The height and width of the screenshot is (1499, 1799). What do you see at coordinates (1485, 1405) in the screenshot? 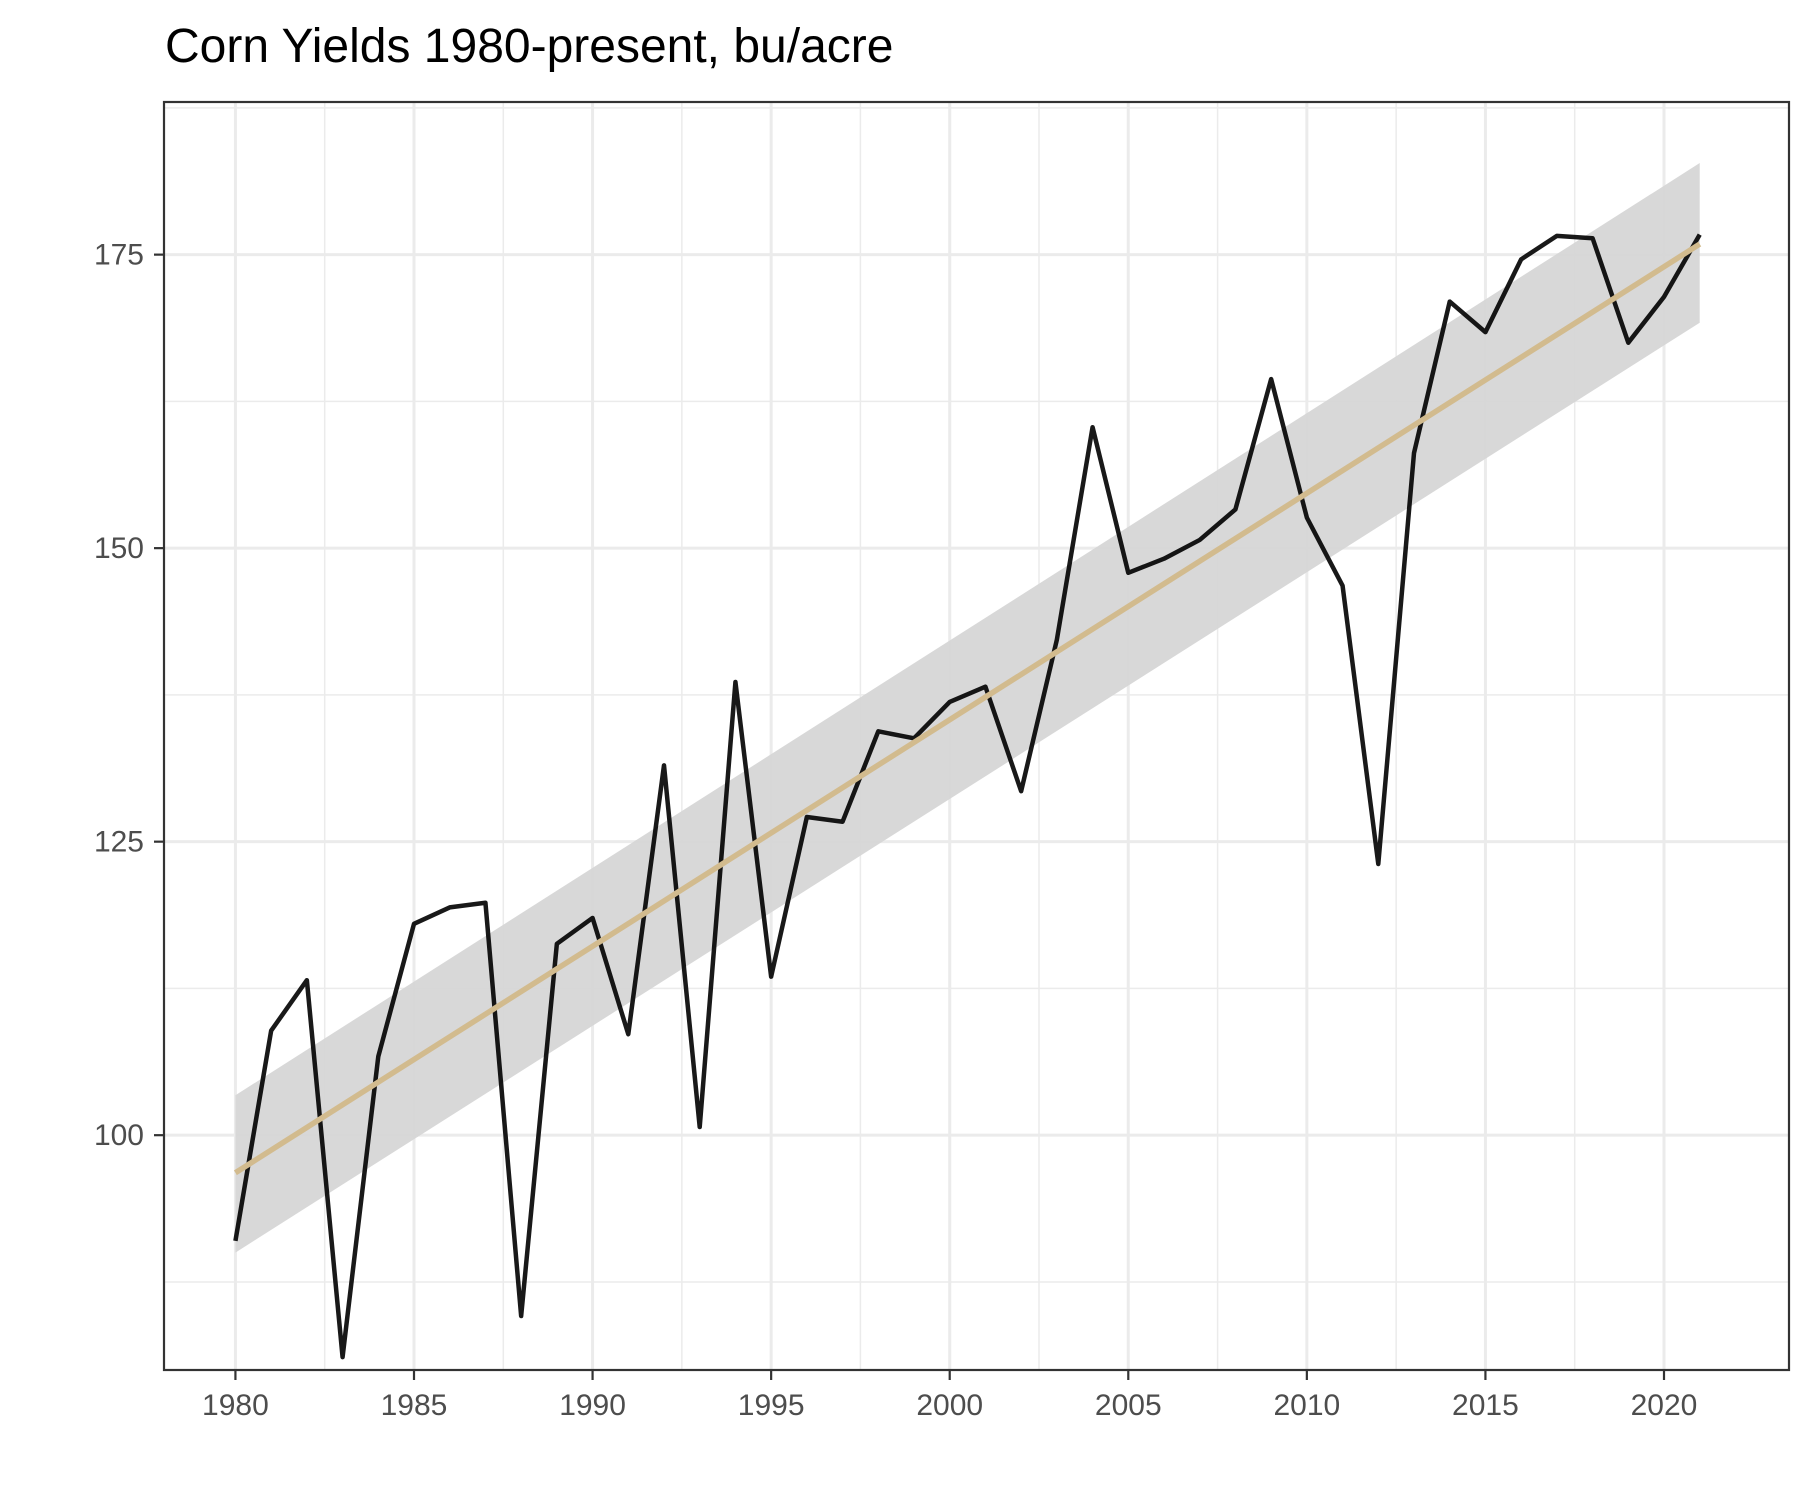
I see `x-tick-label: 2015` at bounding box center [1485, 1405].